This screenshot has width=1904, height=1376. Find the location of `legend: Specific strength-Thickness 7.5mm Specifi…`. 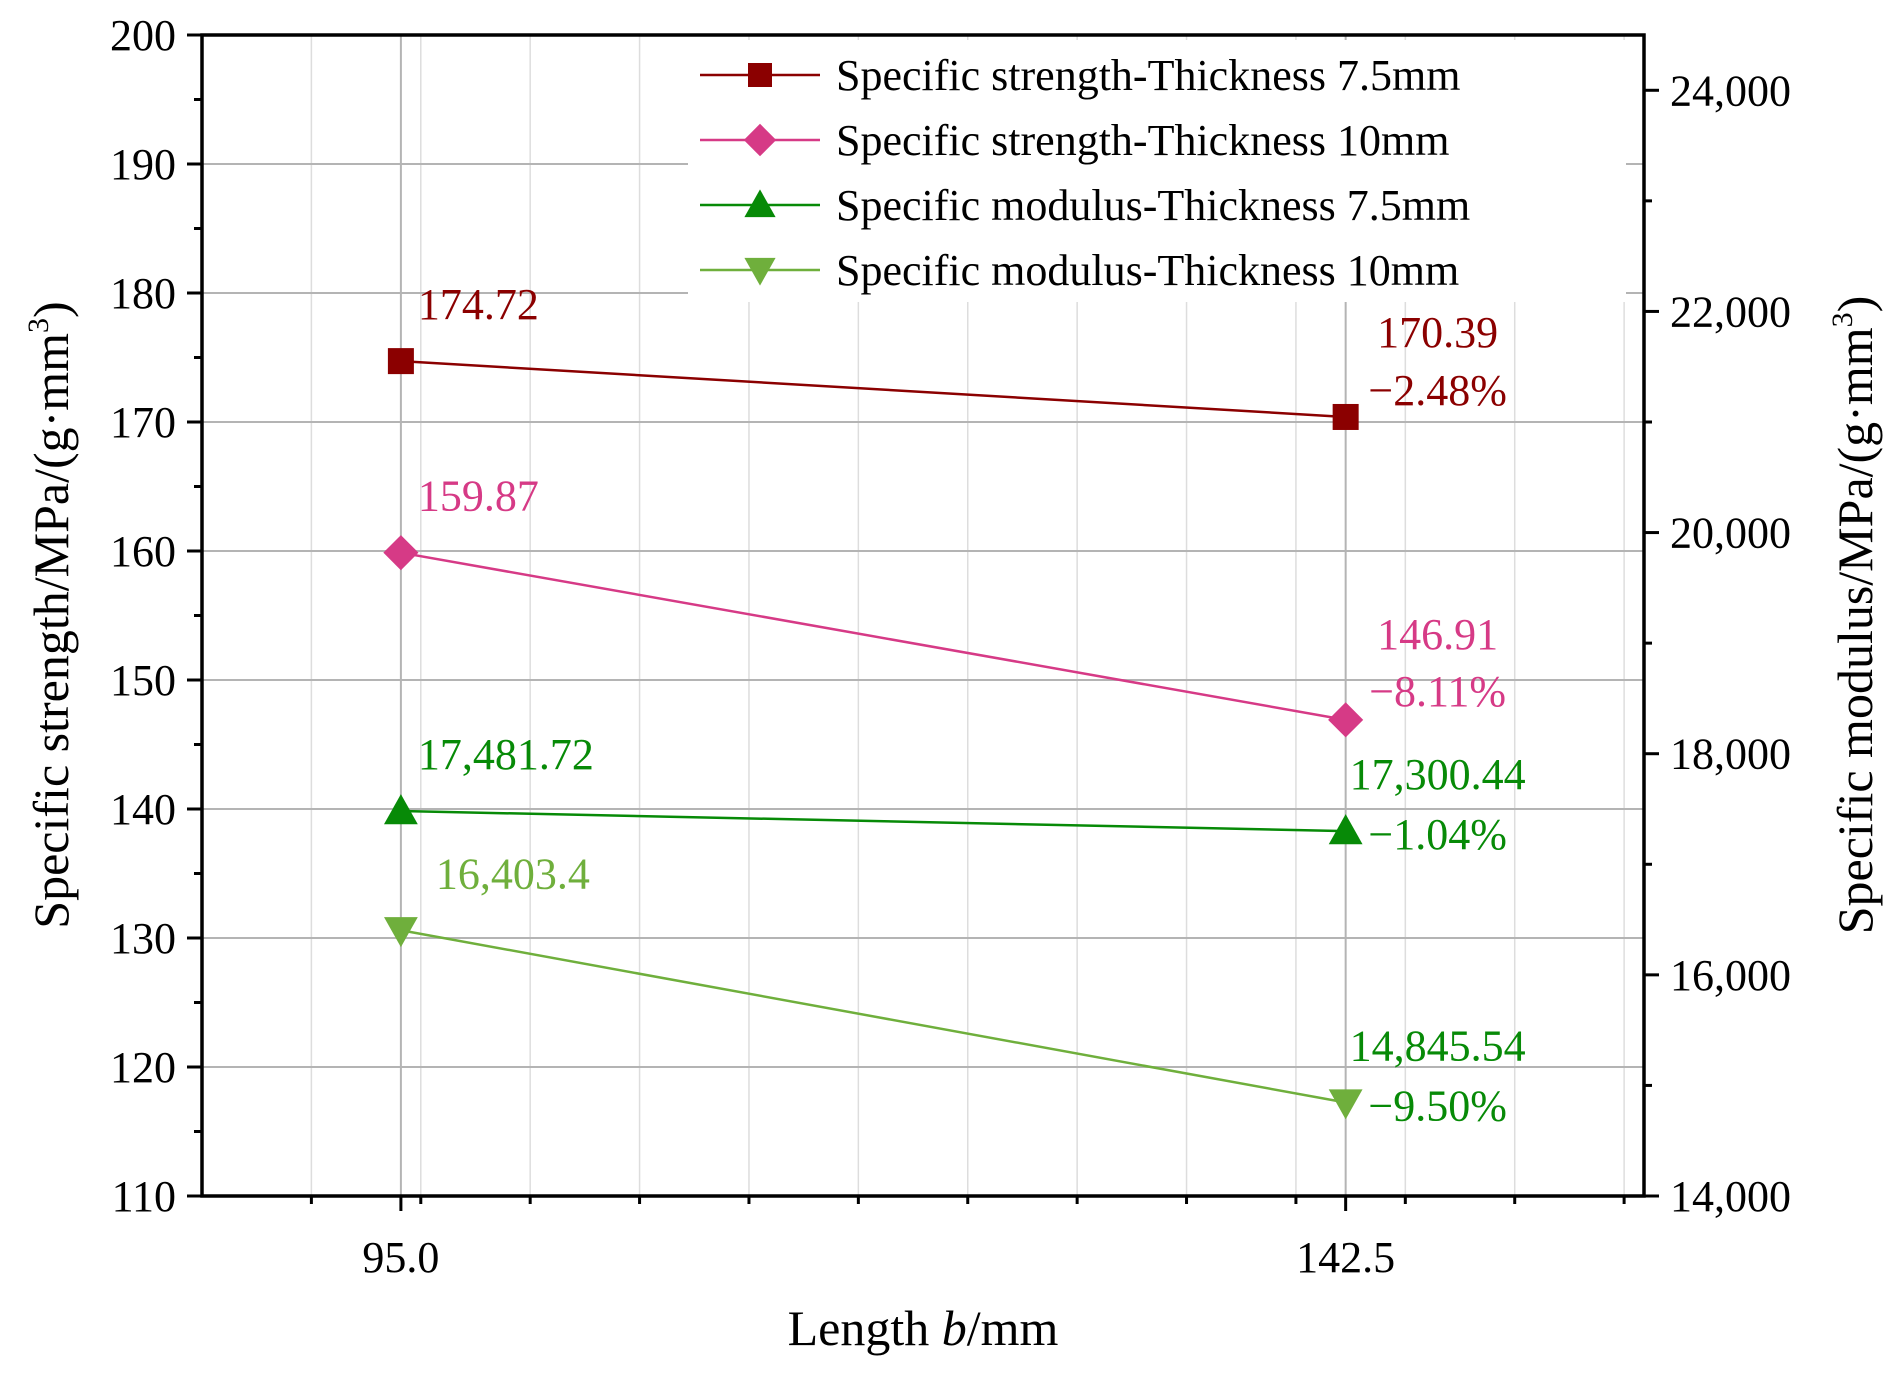

legend: Specific strength-Thickness 7.5mm Specifi… is located at coordinates (1085, 173).